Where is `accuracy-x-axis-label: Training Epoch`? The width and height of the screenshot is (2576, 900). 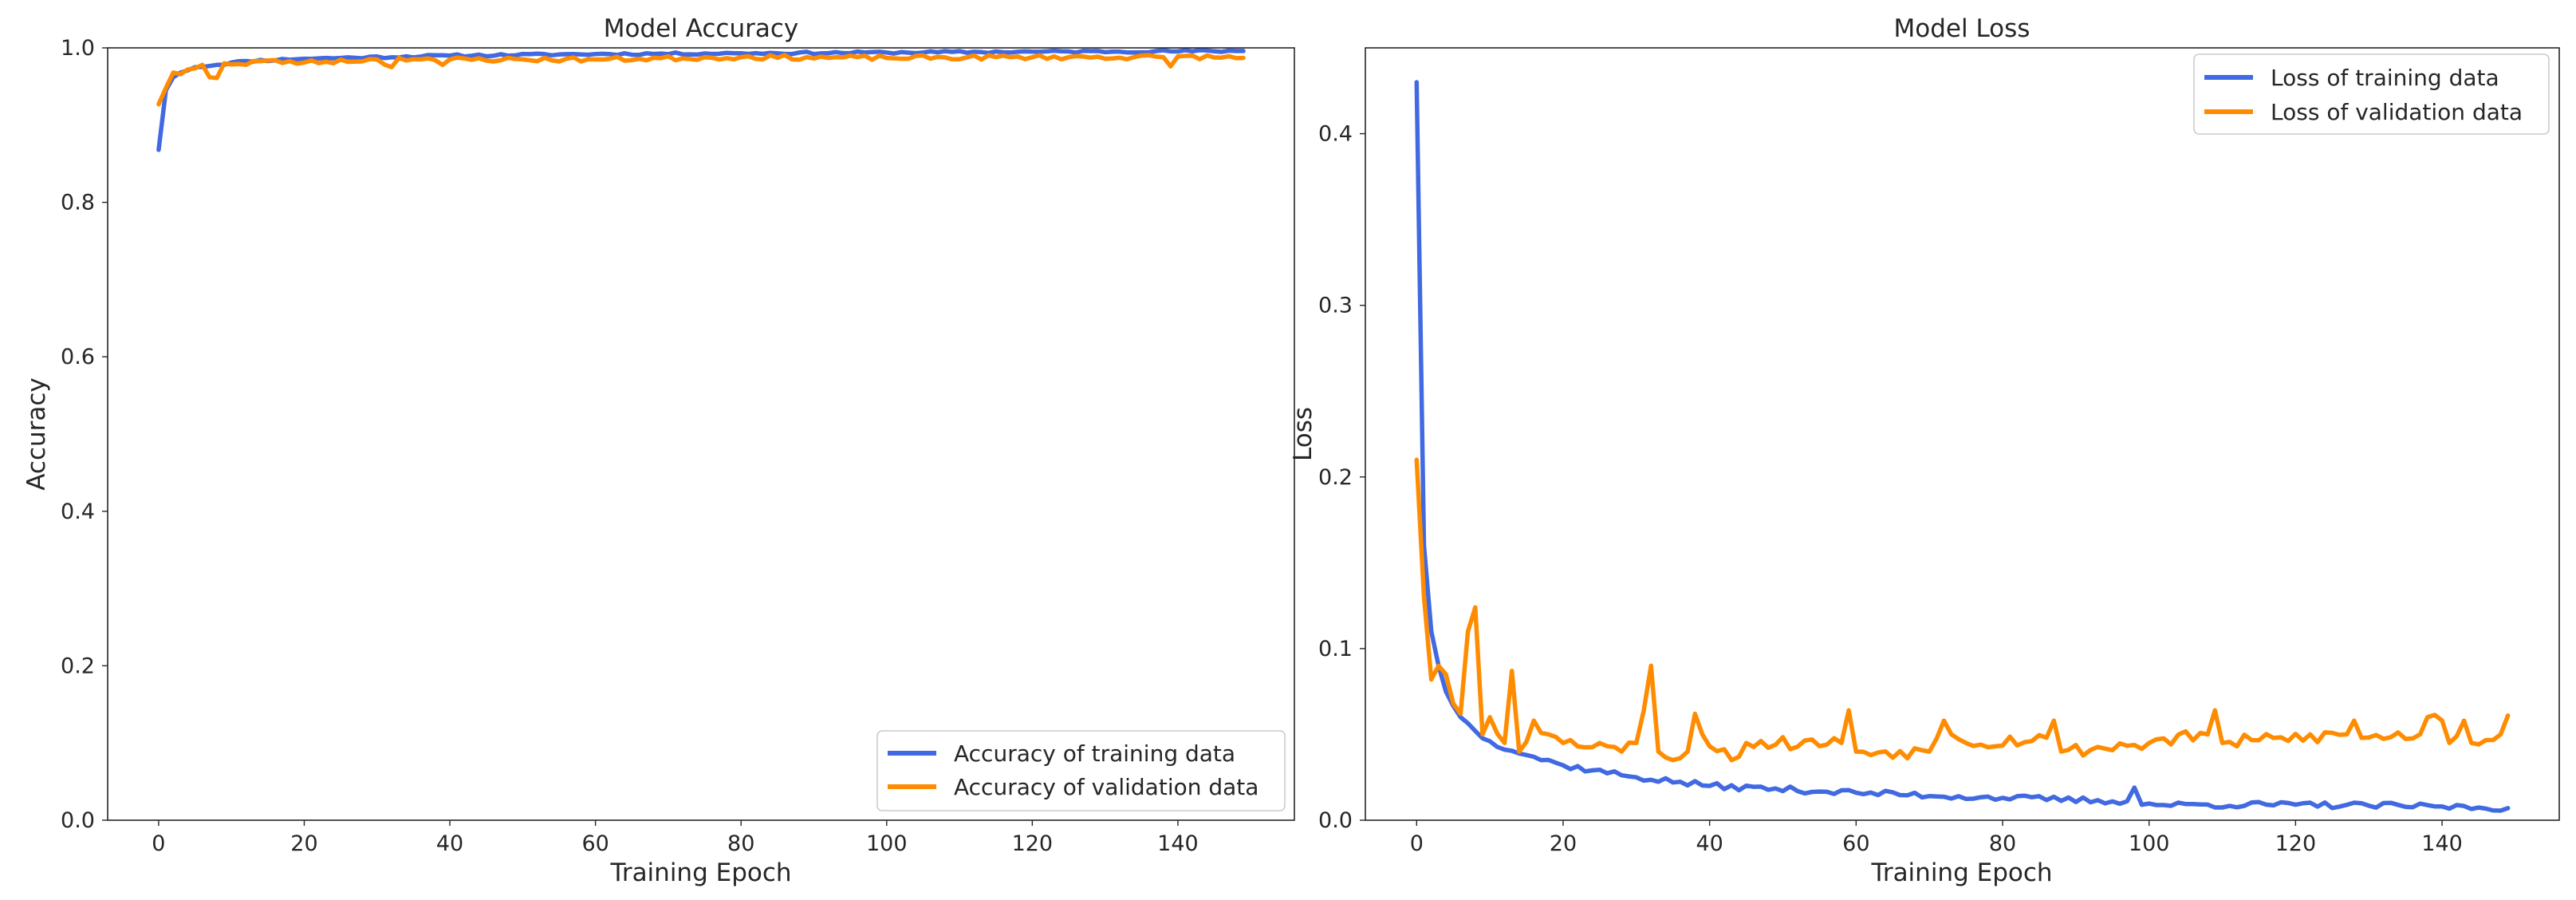
accuracy-x-axis-label: Training Epoch is located at coordinates (700, 873).